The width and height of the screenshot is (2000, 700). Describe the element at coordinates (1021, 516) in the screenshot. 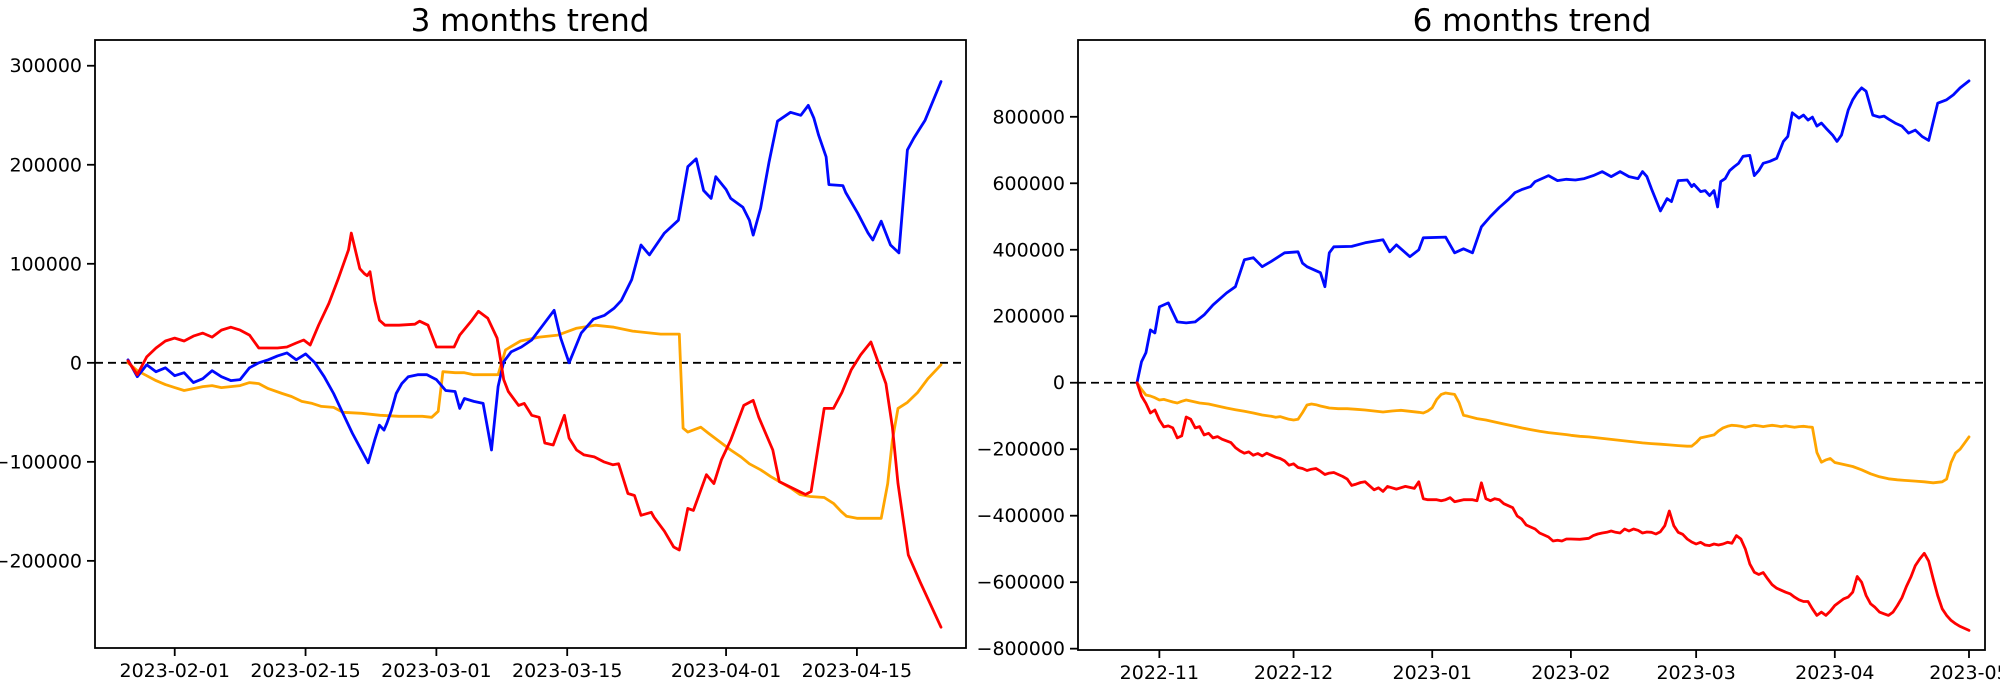

I see `y-tick-label: −400000` at that location.